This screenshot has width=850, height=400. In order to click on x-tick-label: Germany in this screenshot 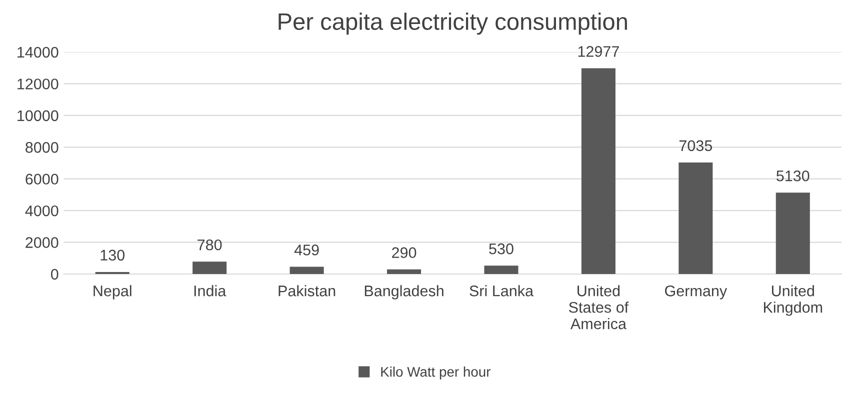, I will do `click(696, 293)`.